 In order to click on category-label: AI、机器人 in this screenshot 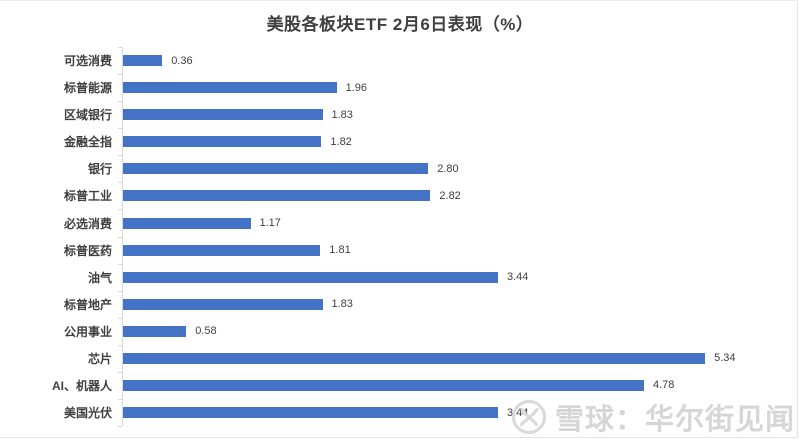, I will do `click(81, 385)`.